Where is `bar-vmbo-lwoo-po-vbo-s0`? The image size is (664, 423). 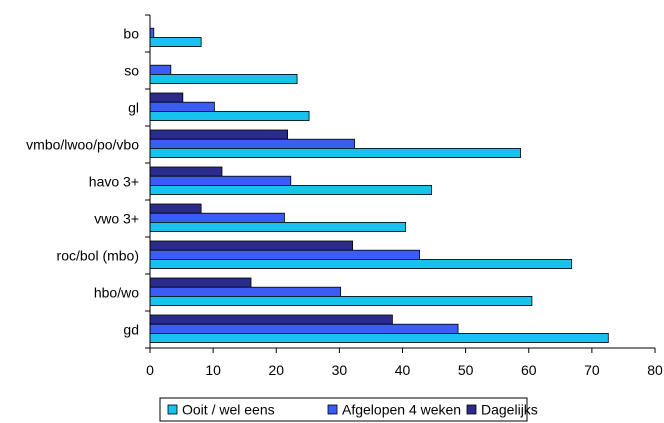
bar-vmbo-lwoo-po-vbo-s0 is located at coordinates (219, 134).